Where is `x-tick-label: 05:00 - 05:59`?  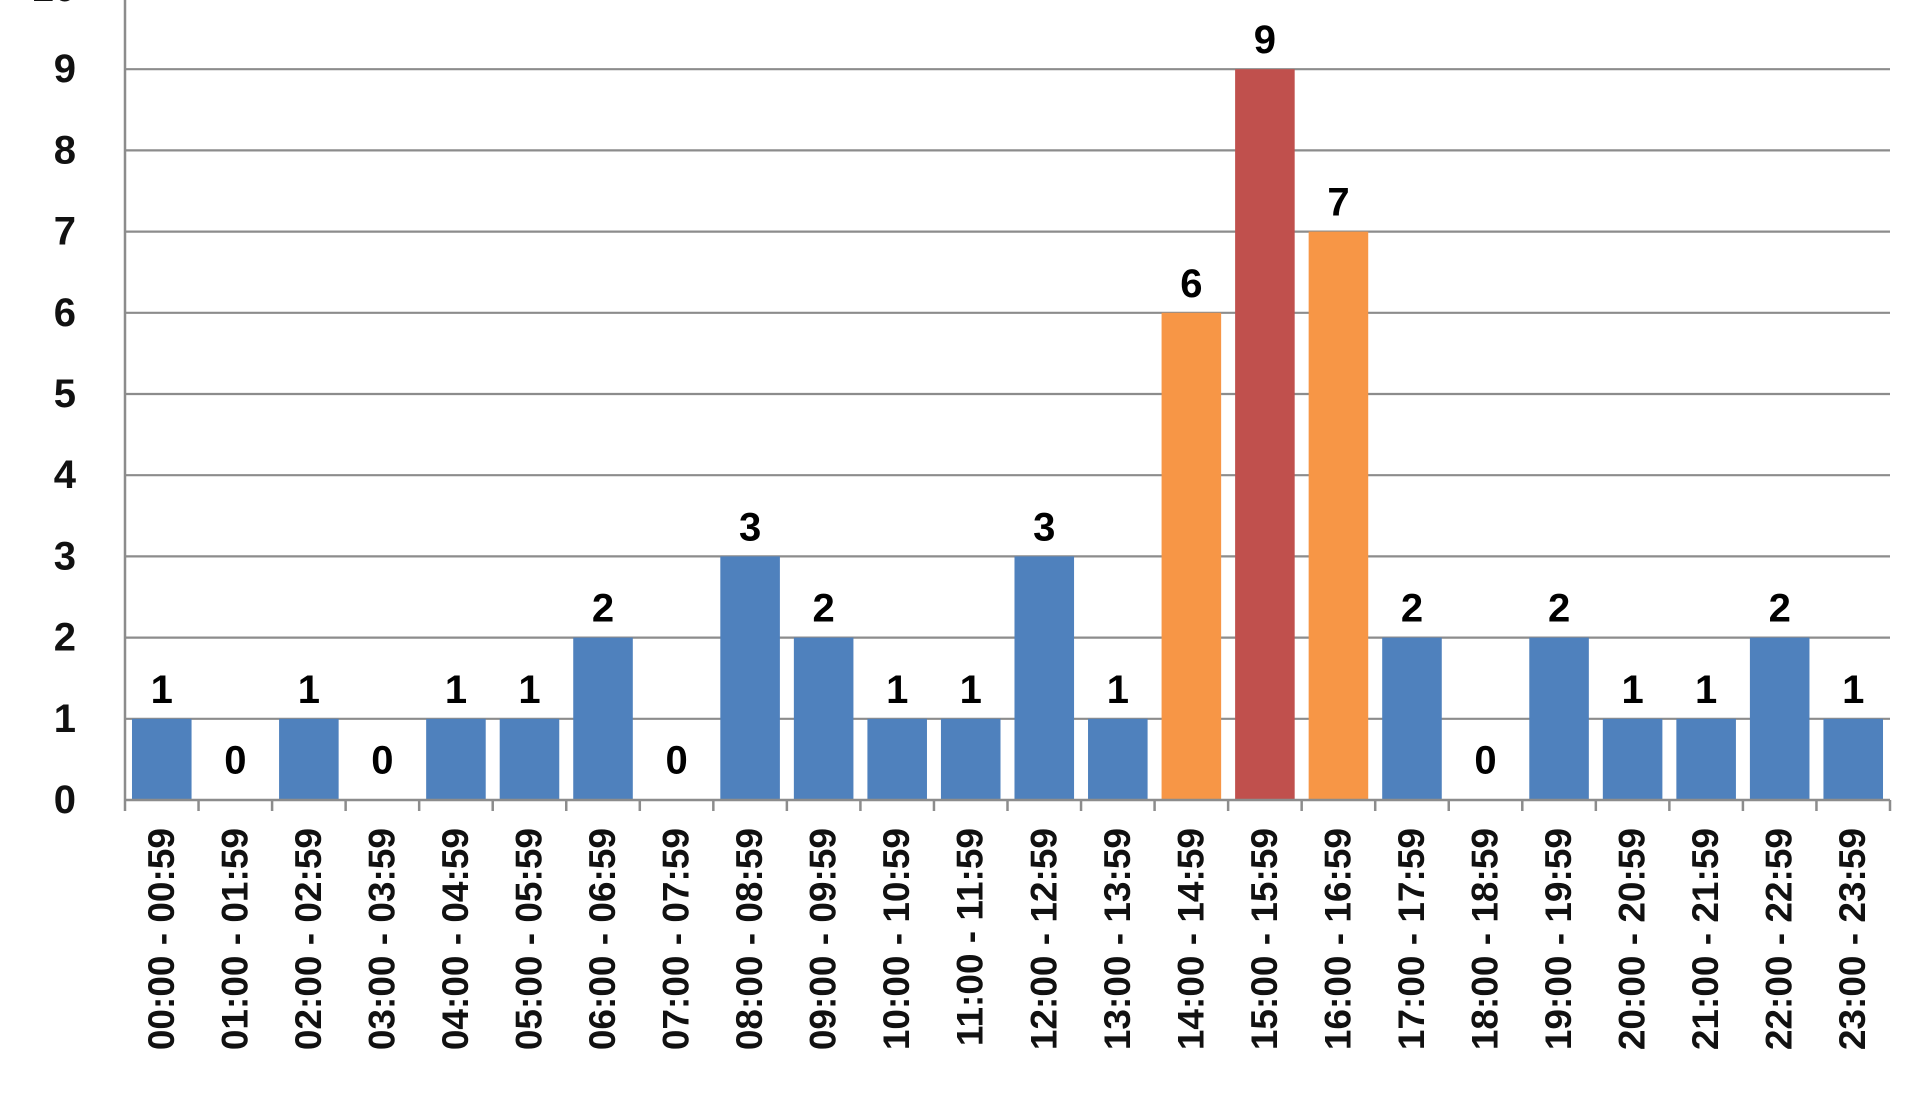
x-tick-label: 05:00 - 05:59 is located at coordinates (528, 939).